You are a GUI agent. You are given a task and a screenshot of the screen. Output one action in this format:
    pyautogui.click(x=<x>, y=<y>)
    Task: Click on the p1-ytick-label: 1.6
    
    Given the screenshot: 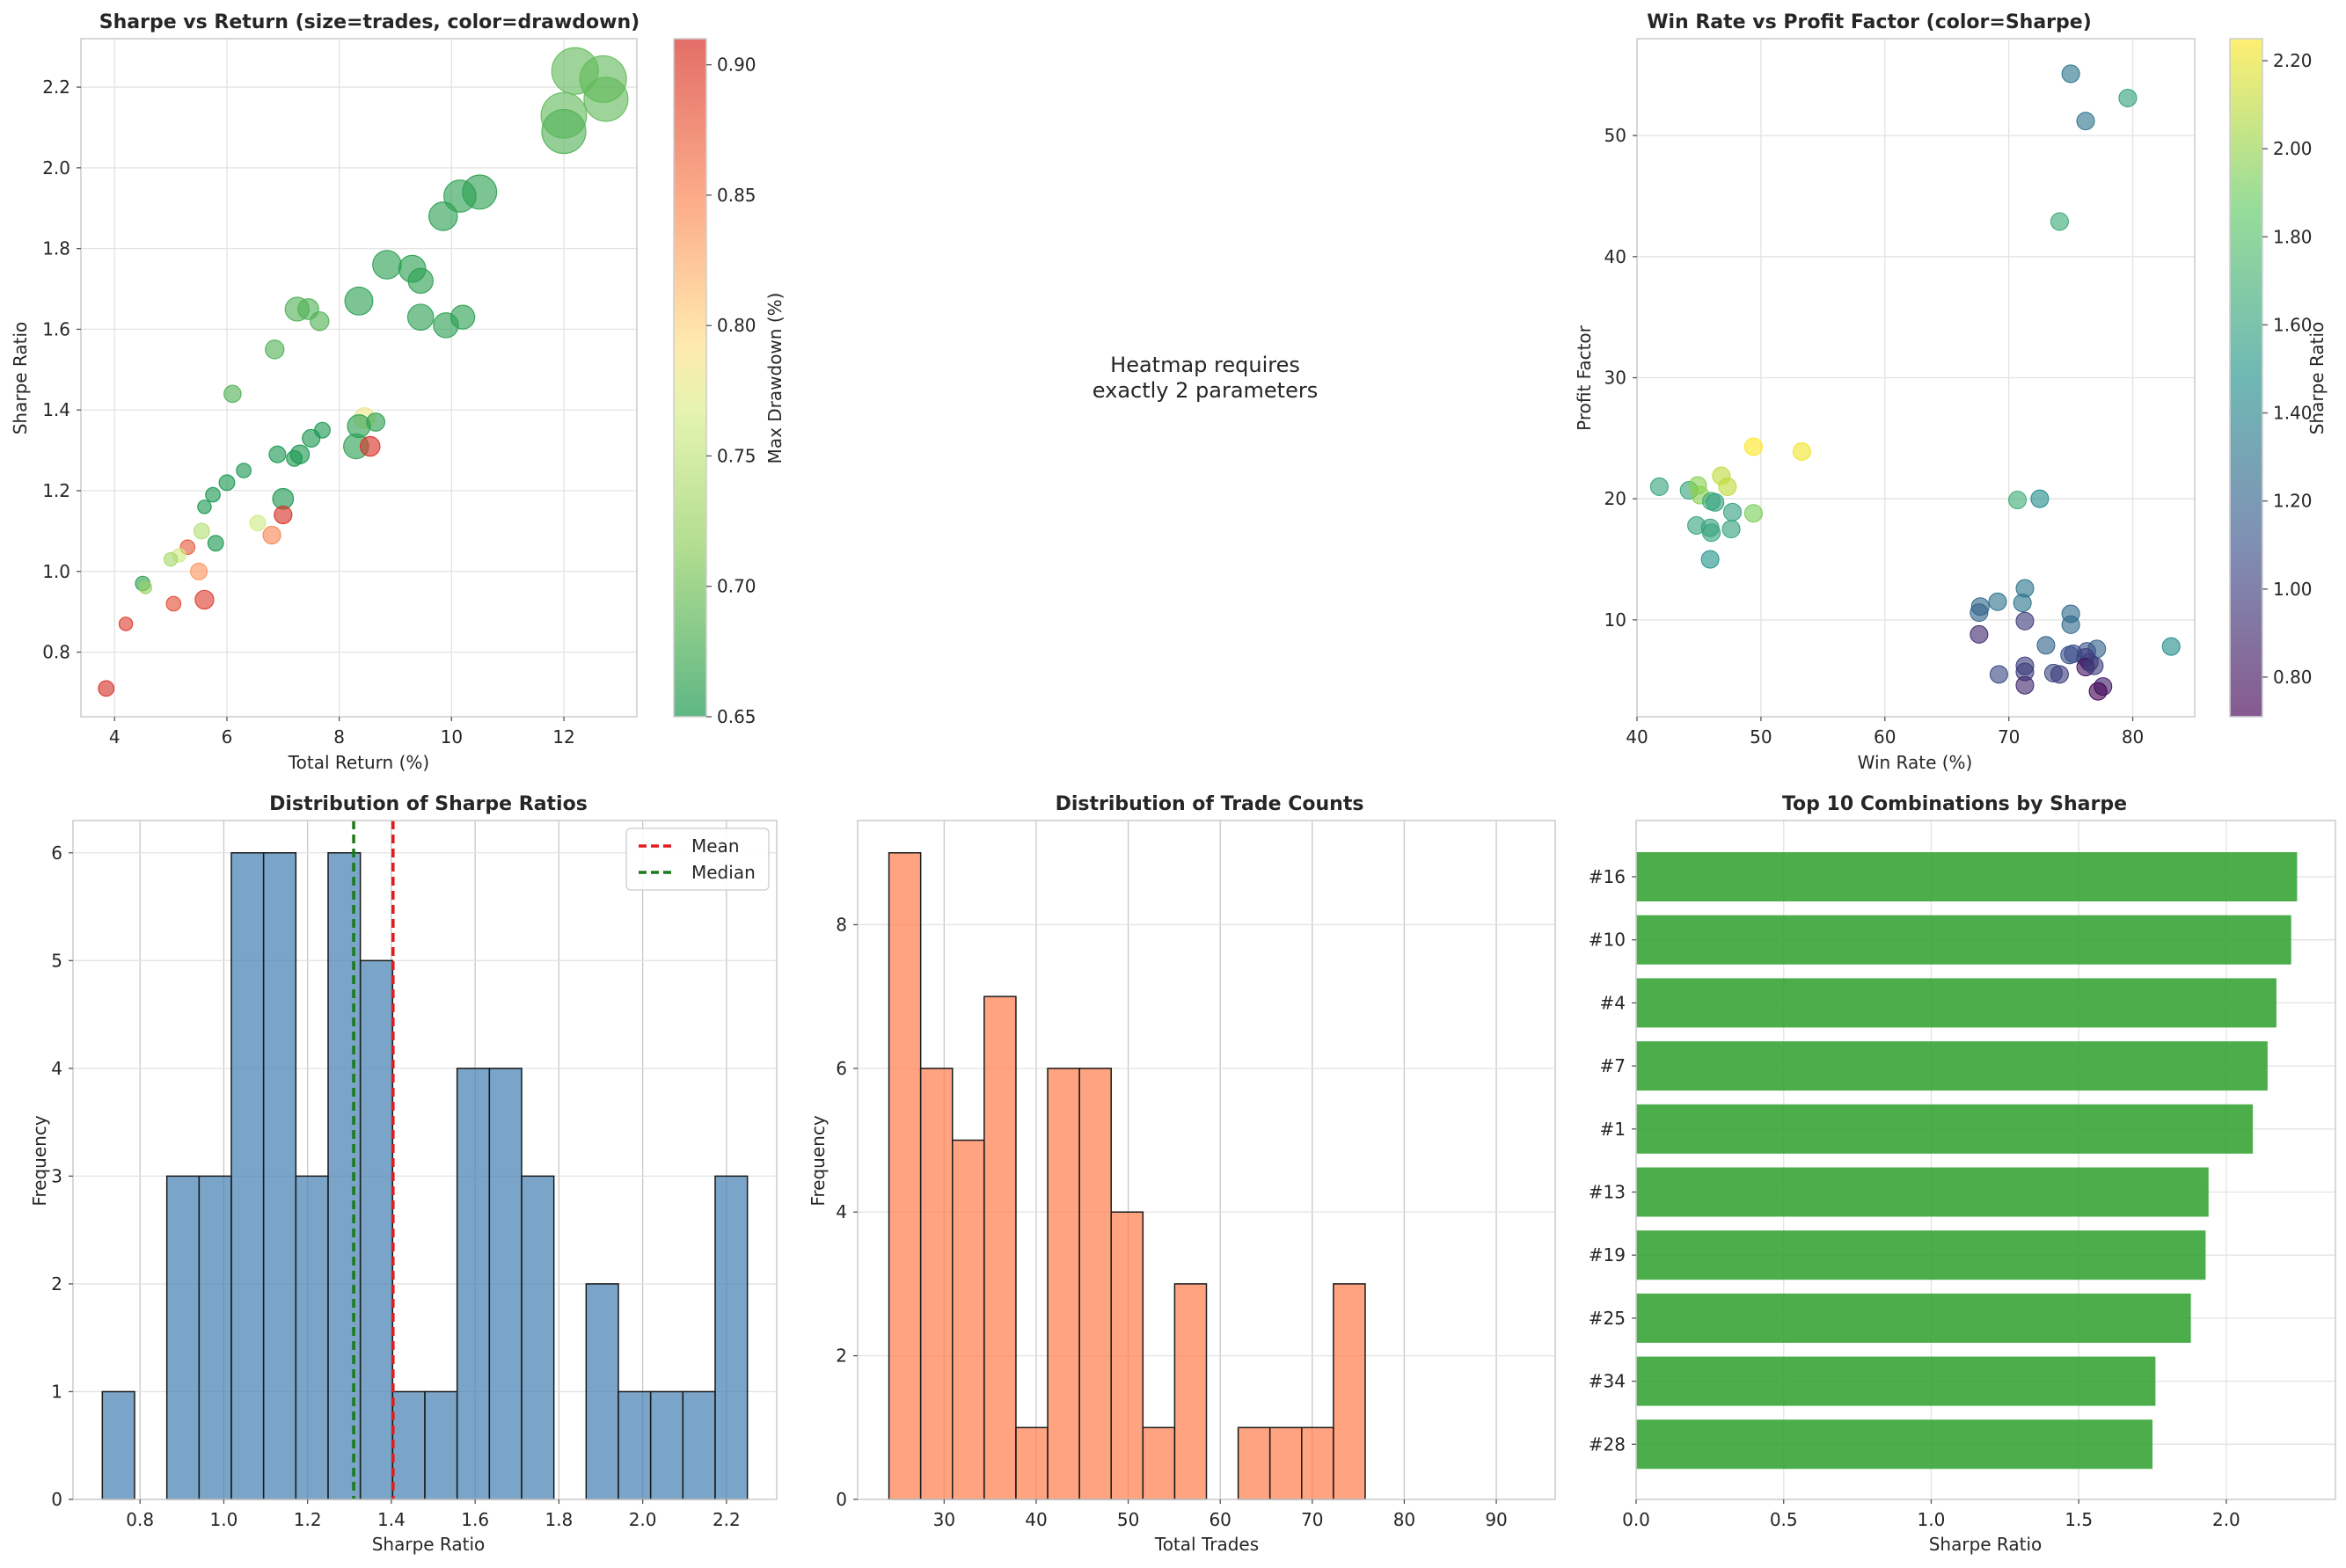 What is the action you would take?
    pyautogui.click(x=56, y=328)
    